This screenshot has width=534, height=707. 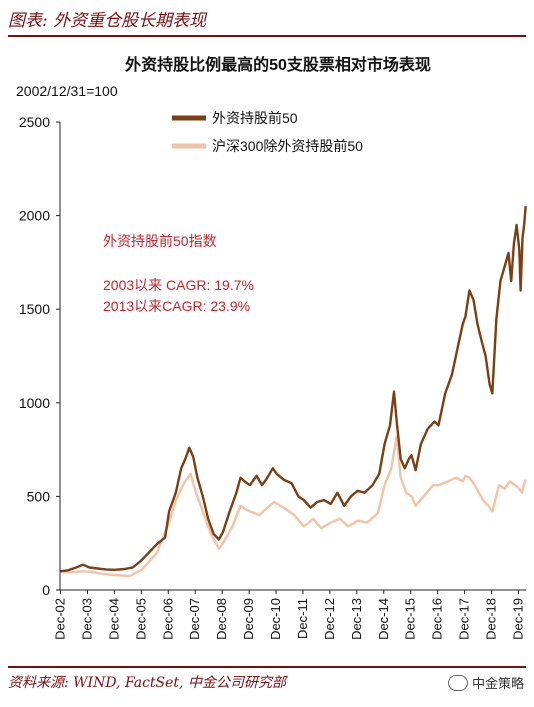 I want to click on x-tick-label: Dec-19, so click(x=517, y=619).